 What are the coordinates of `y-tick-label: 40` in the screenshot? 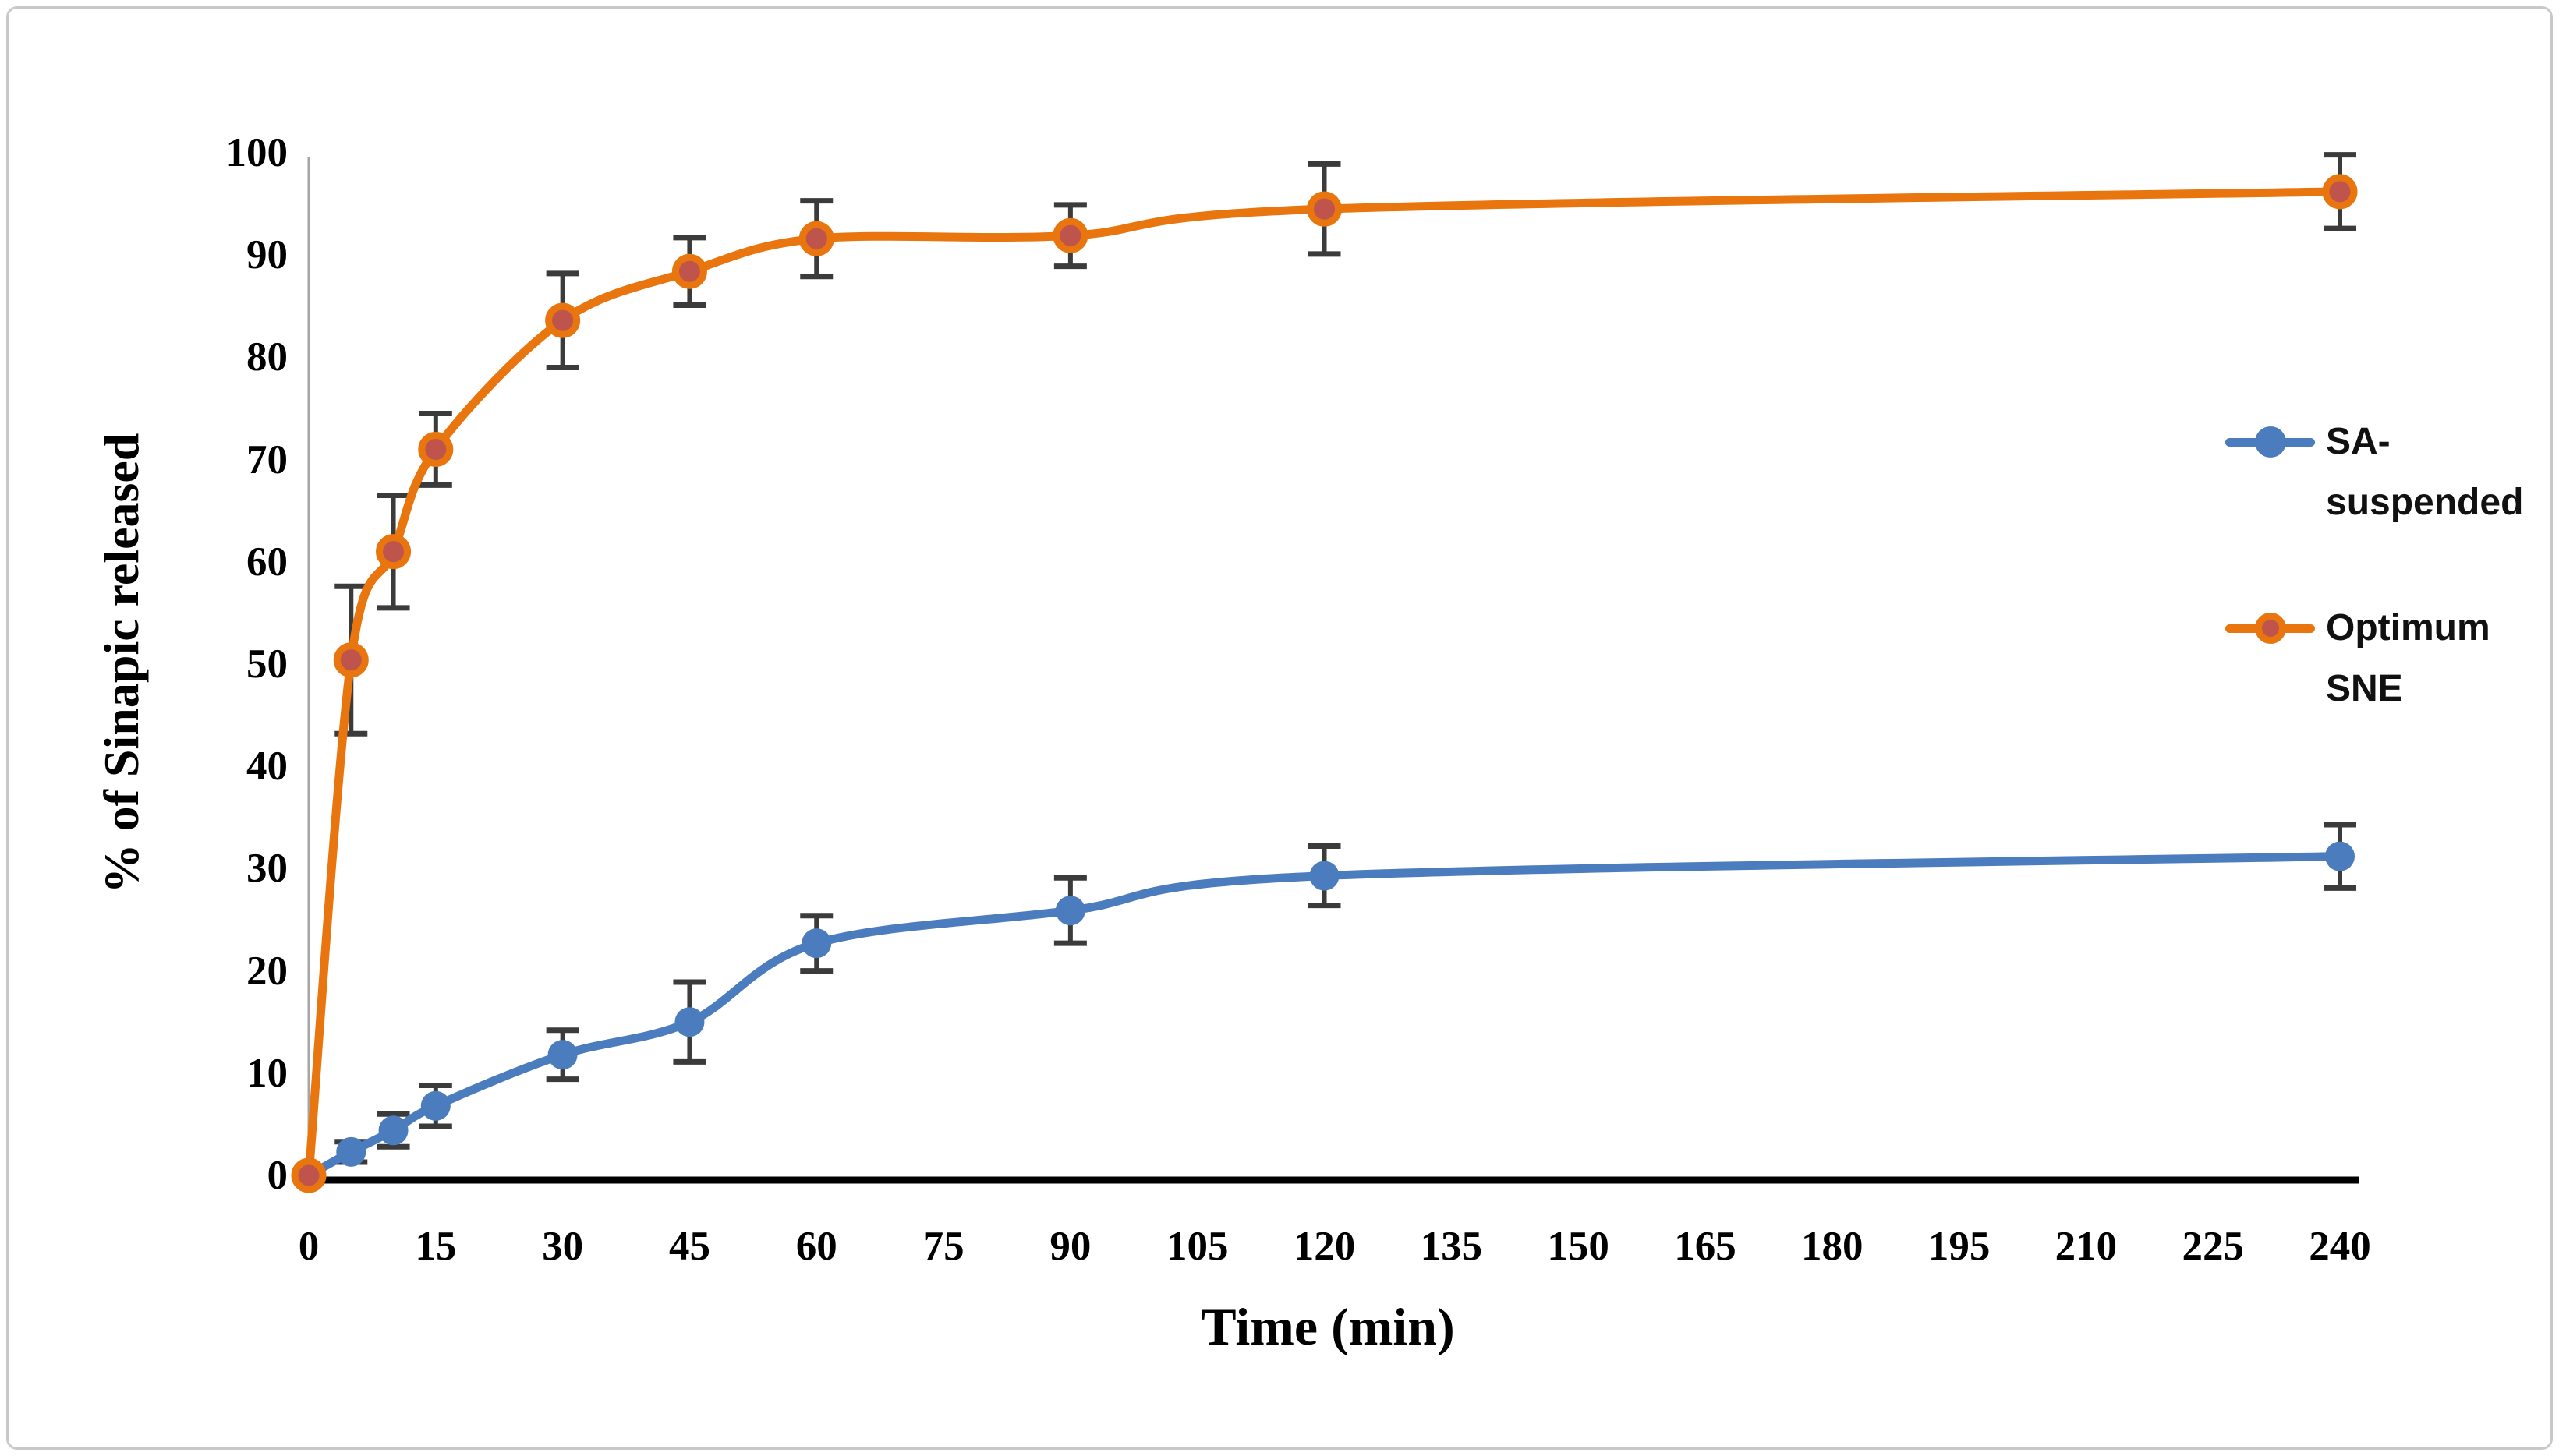 It's located at (267, 767).